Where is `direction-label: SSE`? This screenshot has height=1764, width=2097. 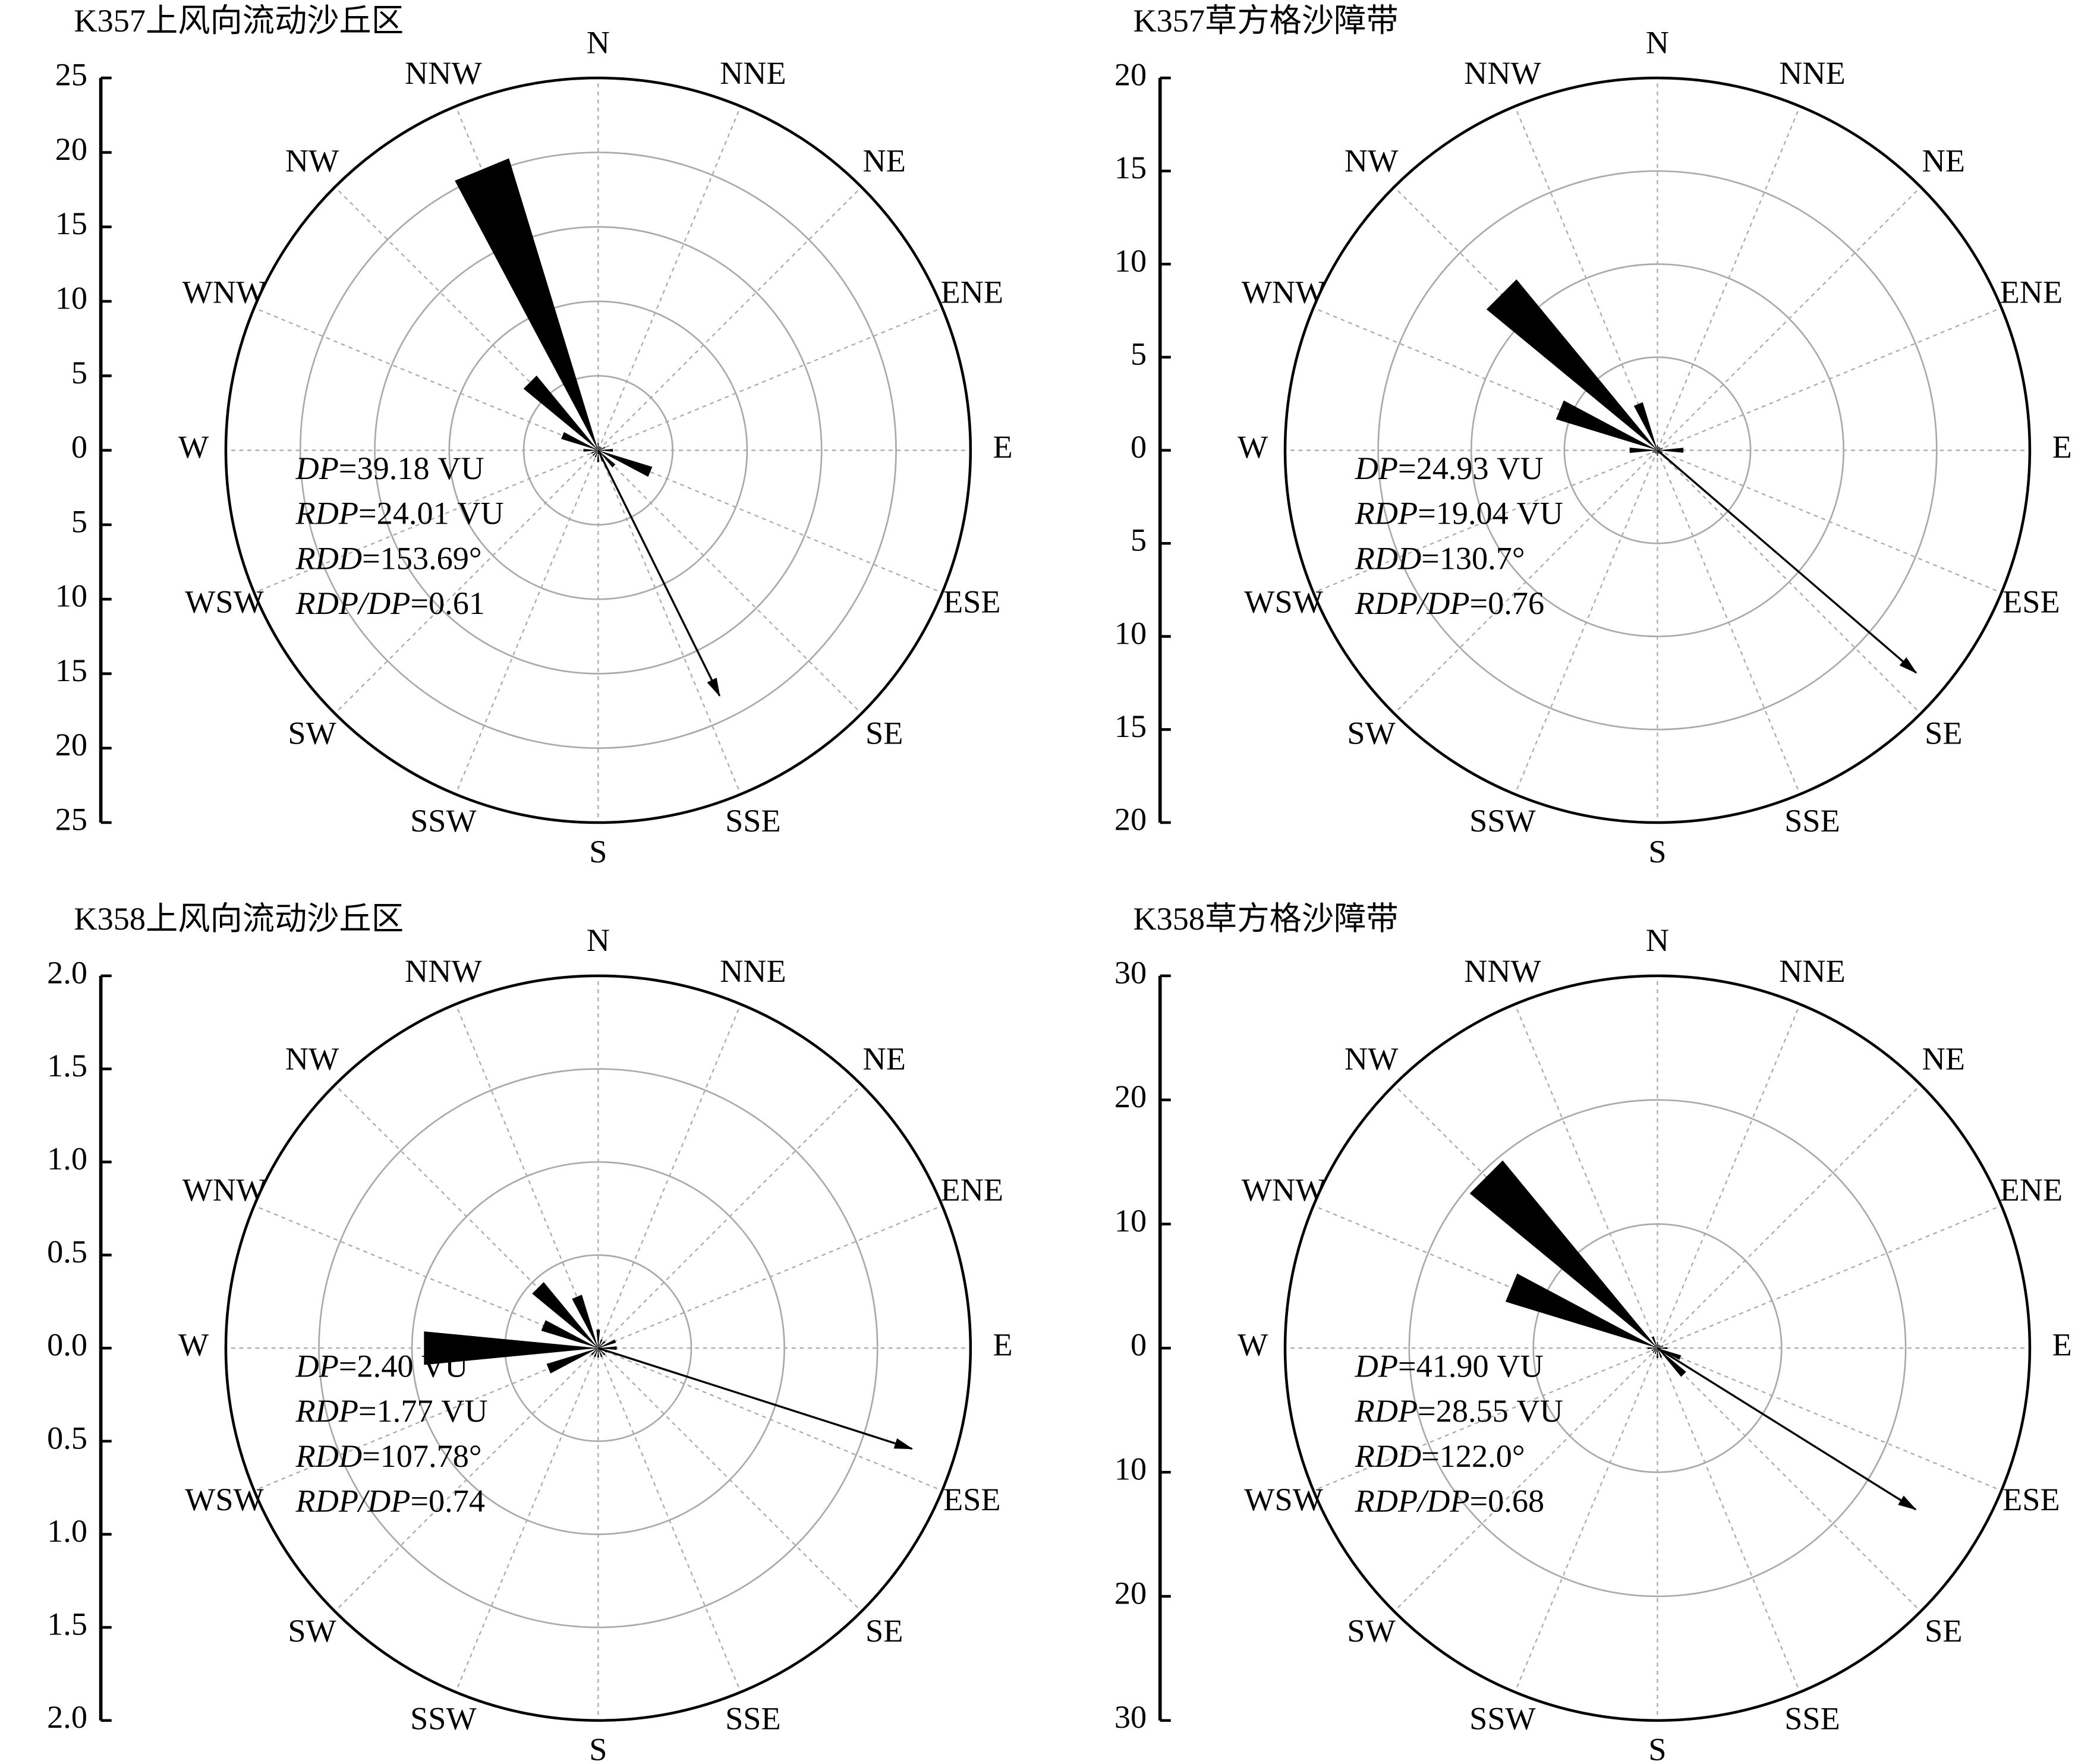 direction-label: SSE is located at coordinates (1812, 1719).